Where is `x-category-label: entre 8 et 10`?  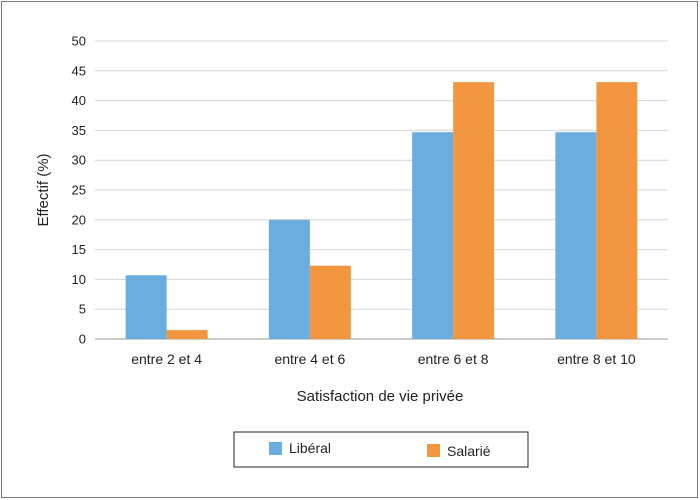
x-category-label: entre 8 et 10 is located at coordinates (596, 359).